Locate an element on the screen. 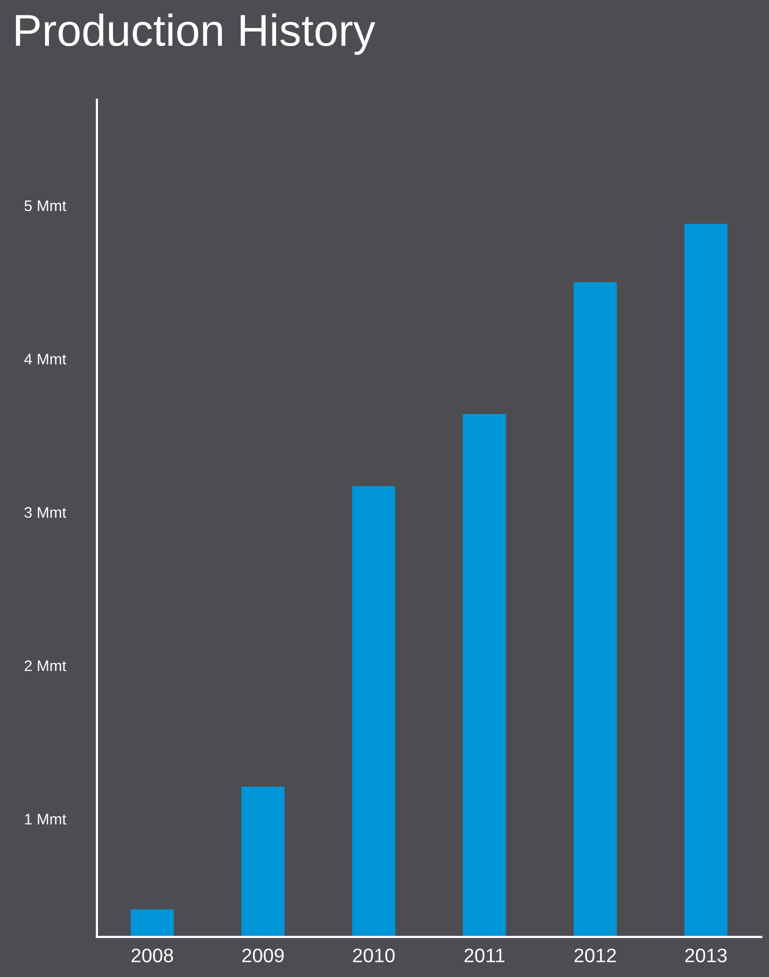 The height and width of the screenshot is (977, 769). x-tick-label: 2013 is located at coordinates (706, 955).